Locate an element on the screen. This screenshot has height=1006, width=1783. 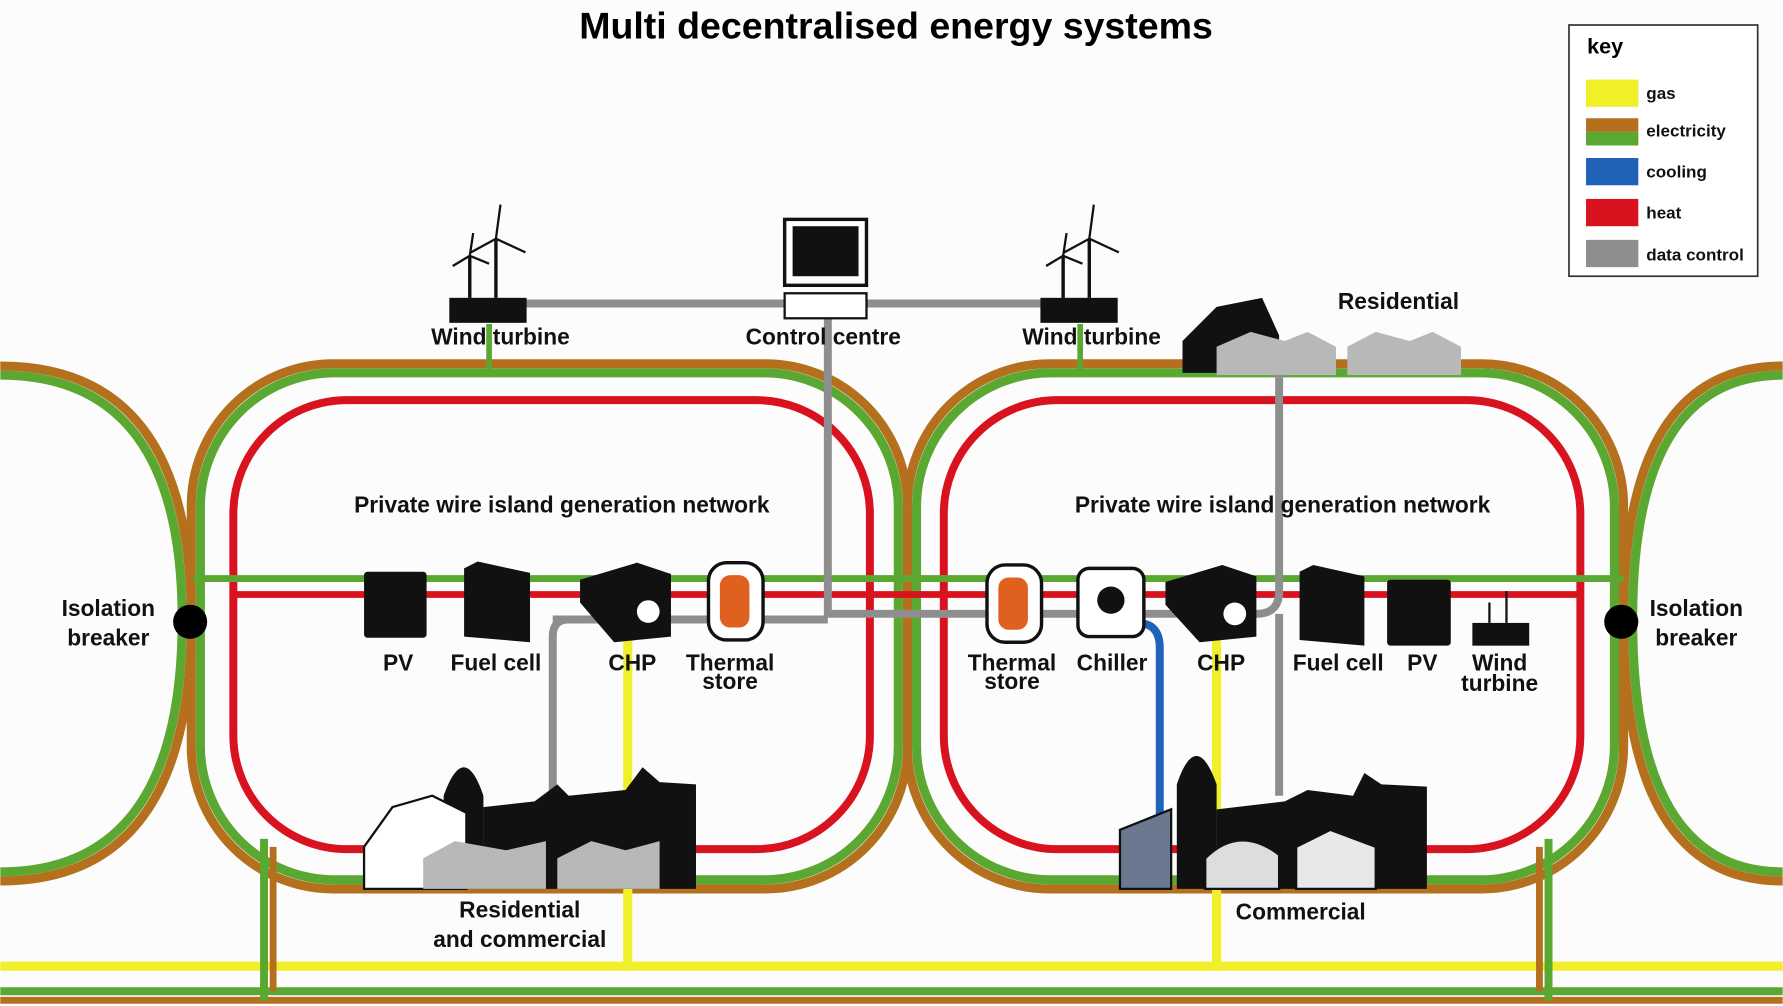
breakers is located at coordinates (906, 621).